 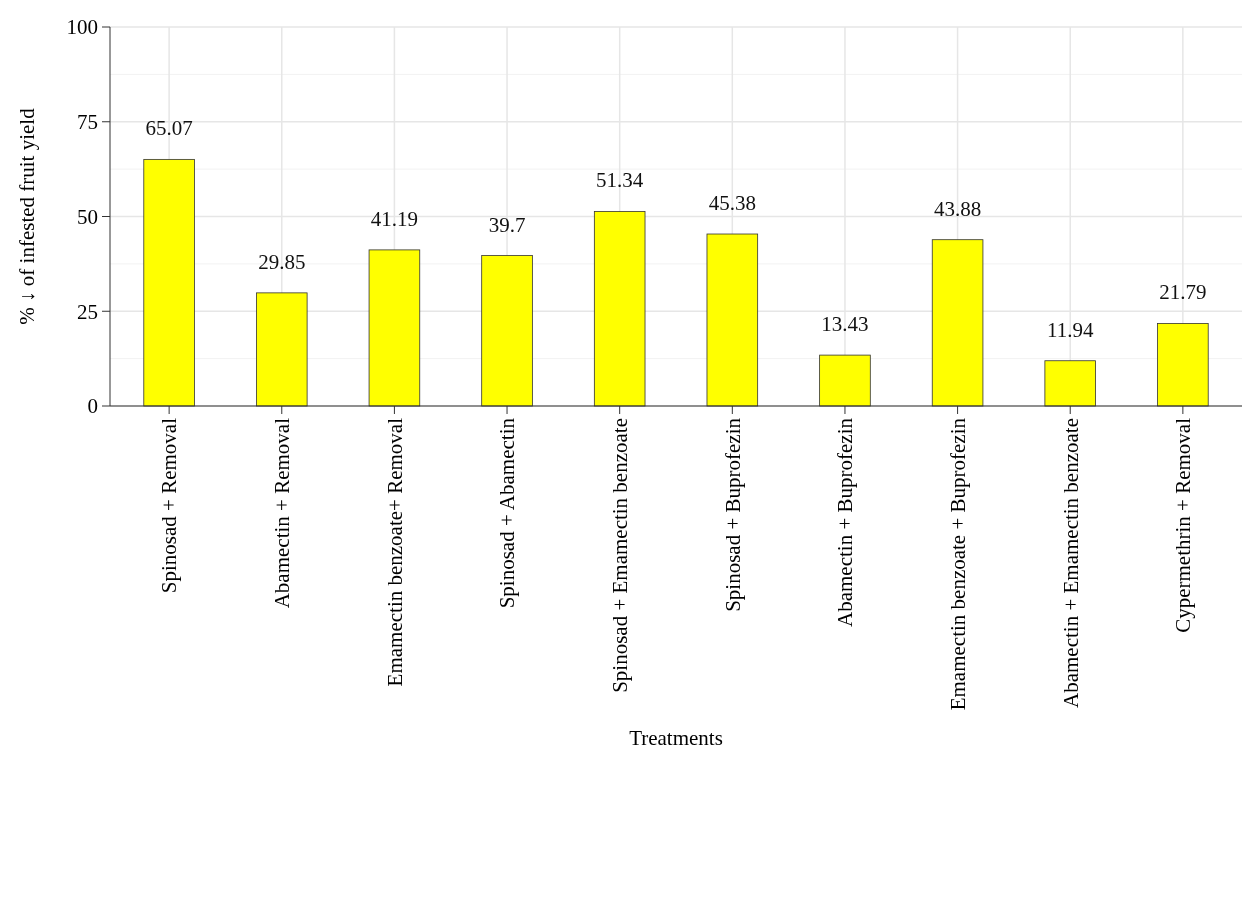 I want to click on data-label: 11.94, so click(x=1070, y=329).